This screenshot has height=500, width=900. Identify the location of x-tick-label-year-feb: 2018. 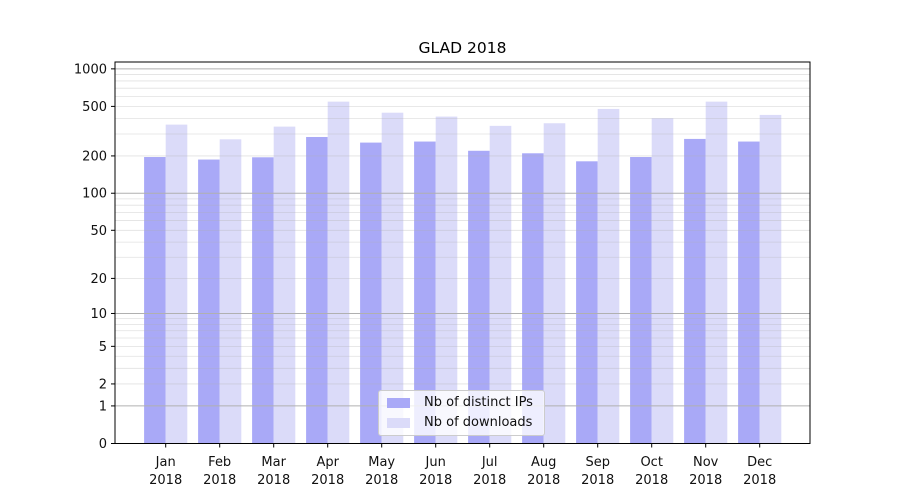
(219, 480).